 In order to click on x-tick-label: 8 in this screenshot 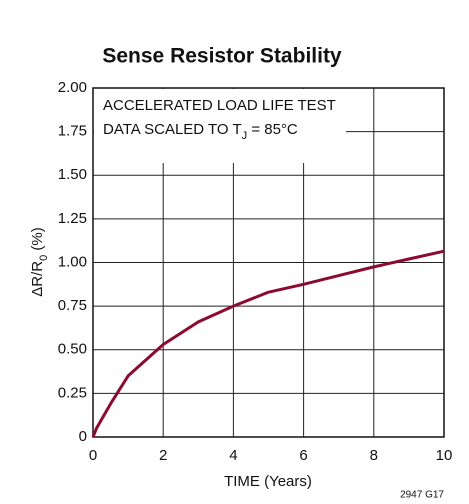, I will do `click(374, 455)`.